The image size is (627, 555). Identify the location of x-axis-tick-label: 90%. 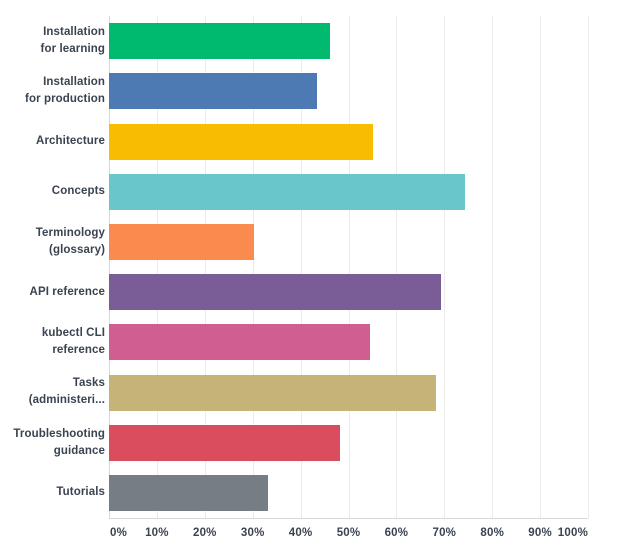
(540, 533).